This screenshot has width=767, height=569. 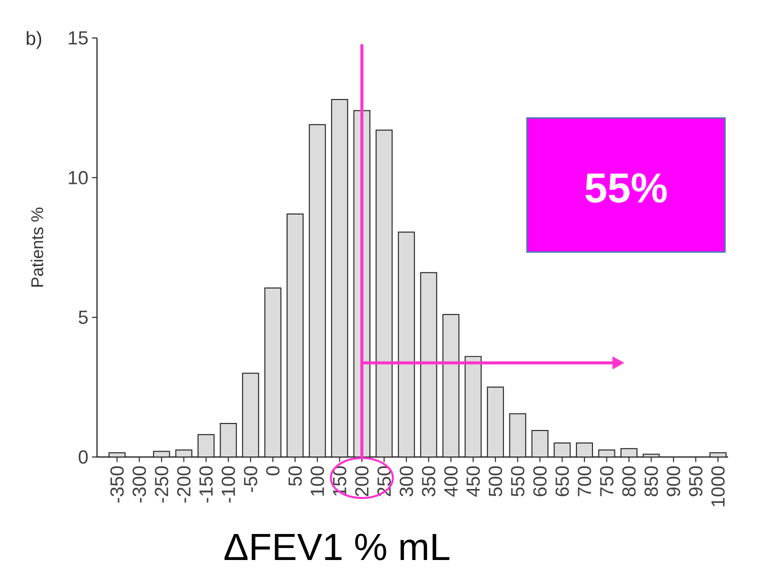 I want to click on y-tick-label: 15, so click(x=78, y=38).